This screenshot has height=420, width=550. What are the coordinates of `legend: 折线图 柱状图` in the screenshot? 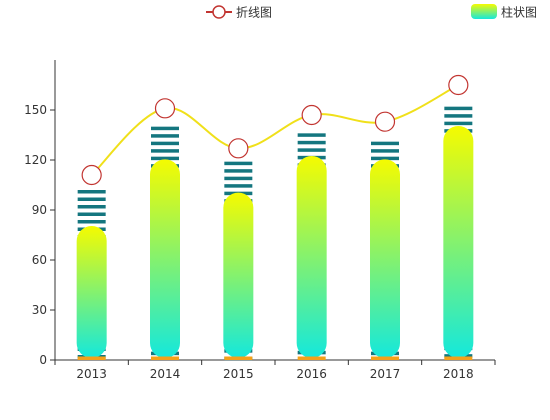 It's located at (371, 12).